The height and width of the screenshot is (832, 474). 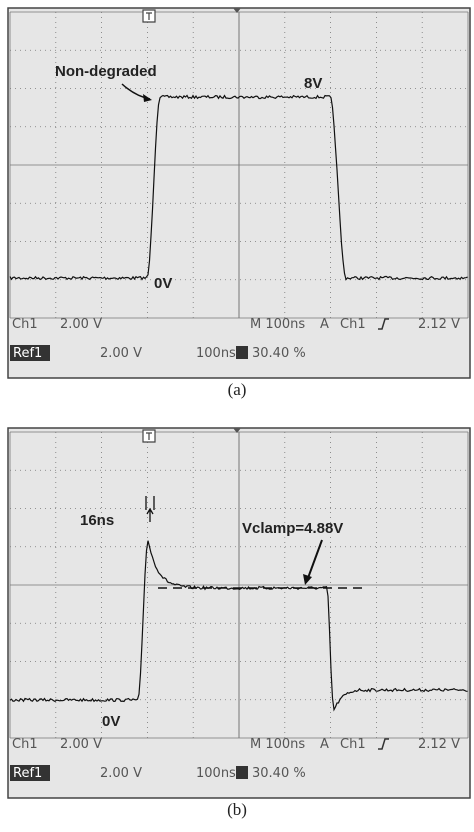 What do you see at coordinates (150, 509) in the screenshot?
I see `ns-marker` at bounding box center [150, 509].